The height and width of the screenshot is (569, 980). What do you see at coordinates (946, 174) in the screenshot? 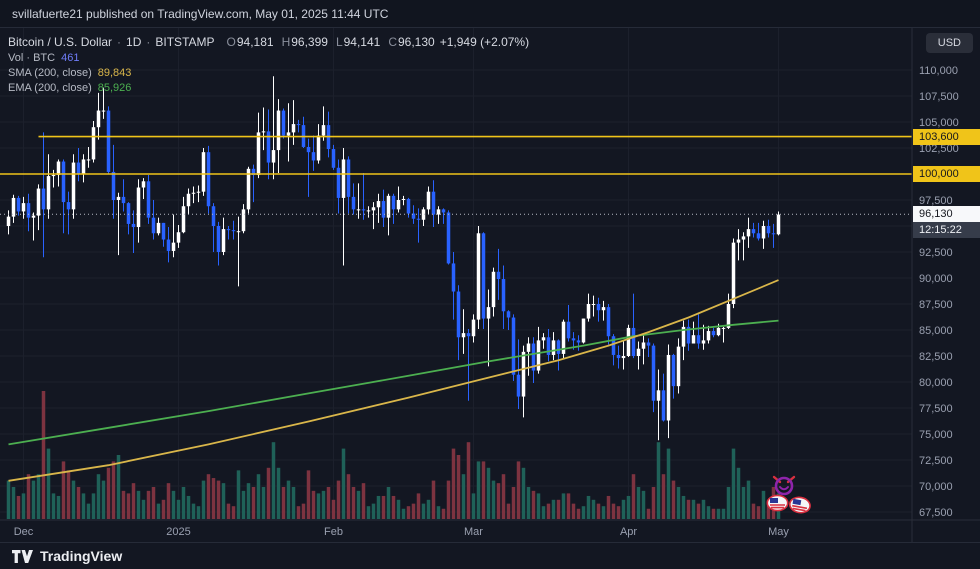
I see `price-line-tag-100000: 100,000` at bounding box center [946, 174].